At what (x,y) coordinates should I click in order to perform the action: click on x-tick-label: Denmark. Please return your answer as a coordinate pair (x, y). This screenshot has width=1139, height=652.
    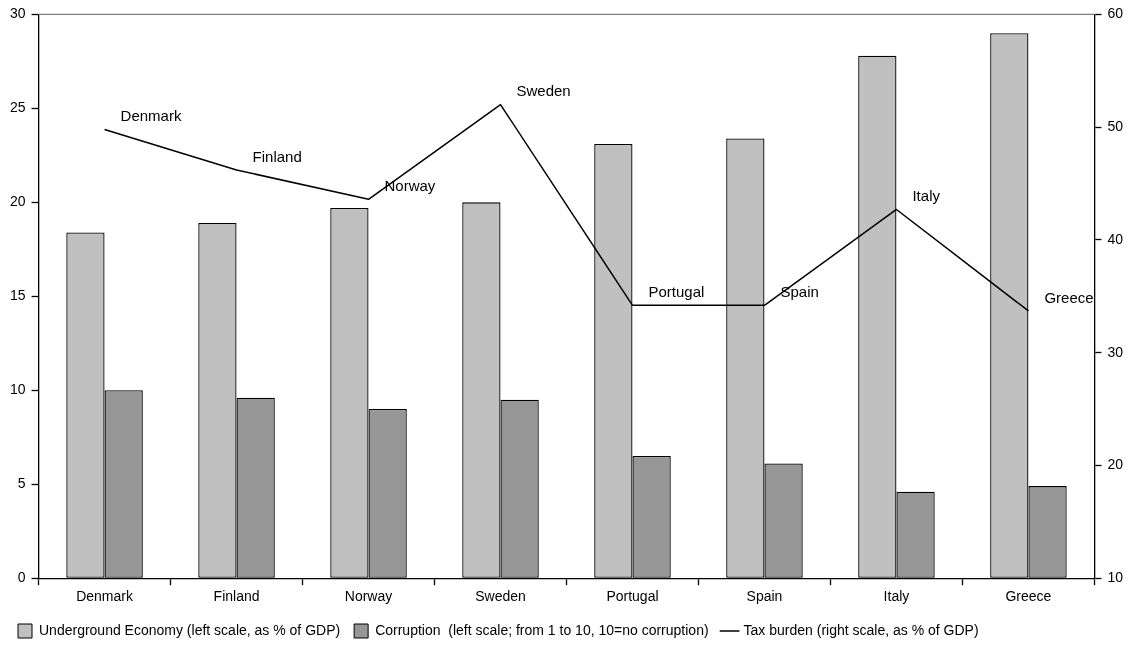
    Looking at the image, I should click on (105, 596).